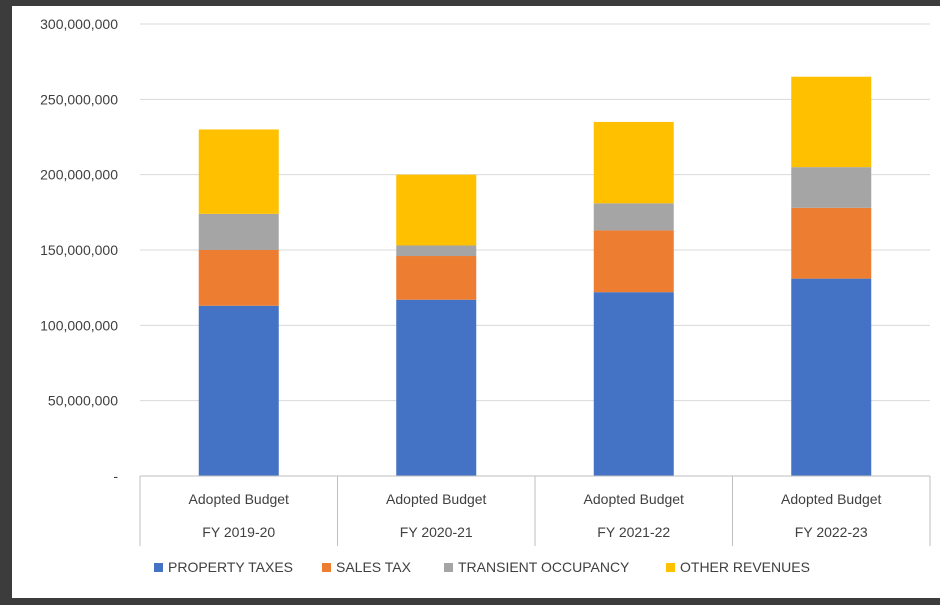 Image resolution: width=940 pixels, height=605 pixels. I want to click on y-tick-label: 250,000,000, so click(79, 99).